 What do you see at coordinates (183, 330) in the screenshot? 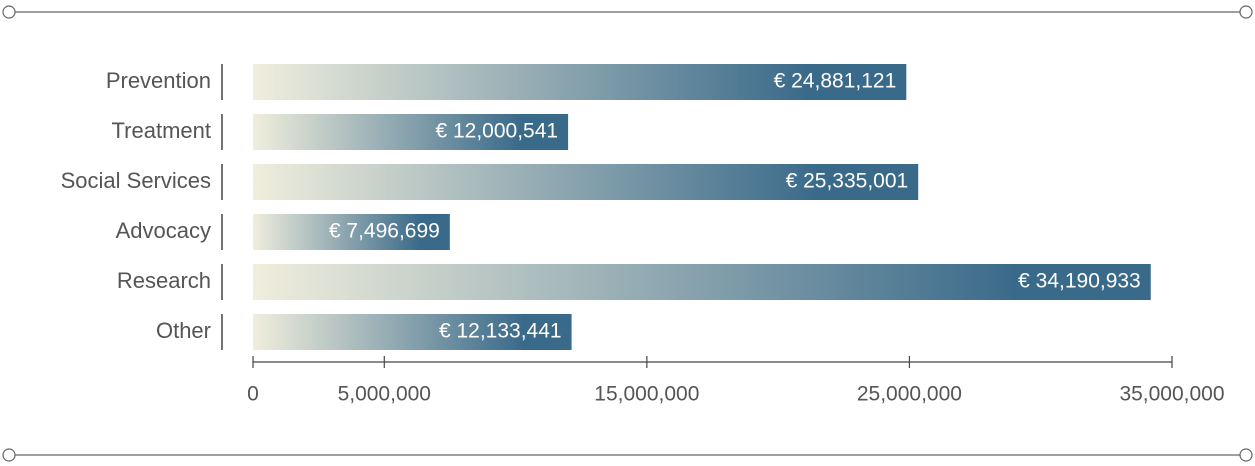
I see `category-label: Other` at bounding box center [183, 330].